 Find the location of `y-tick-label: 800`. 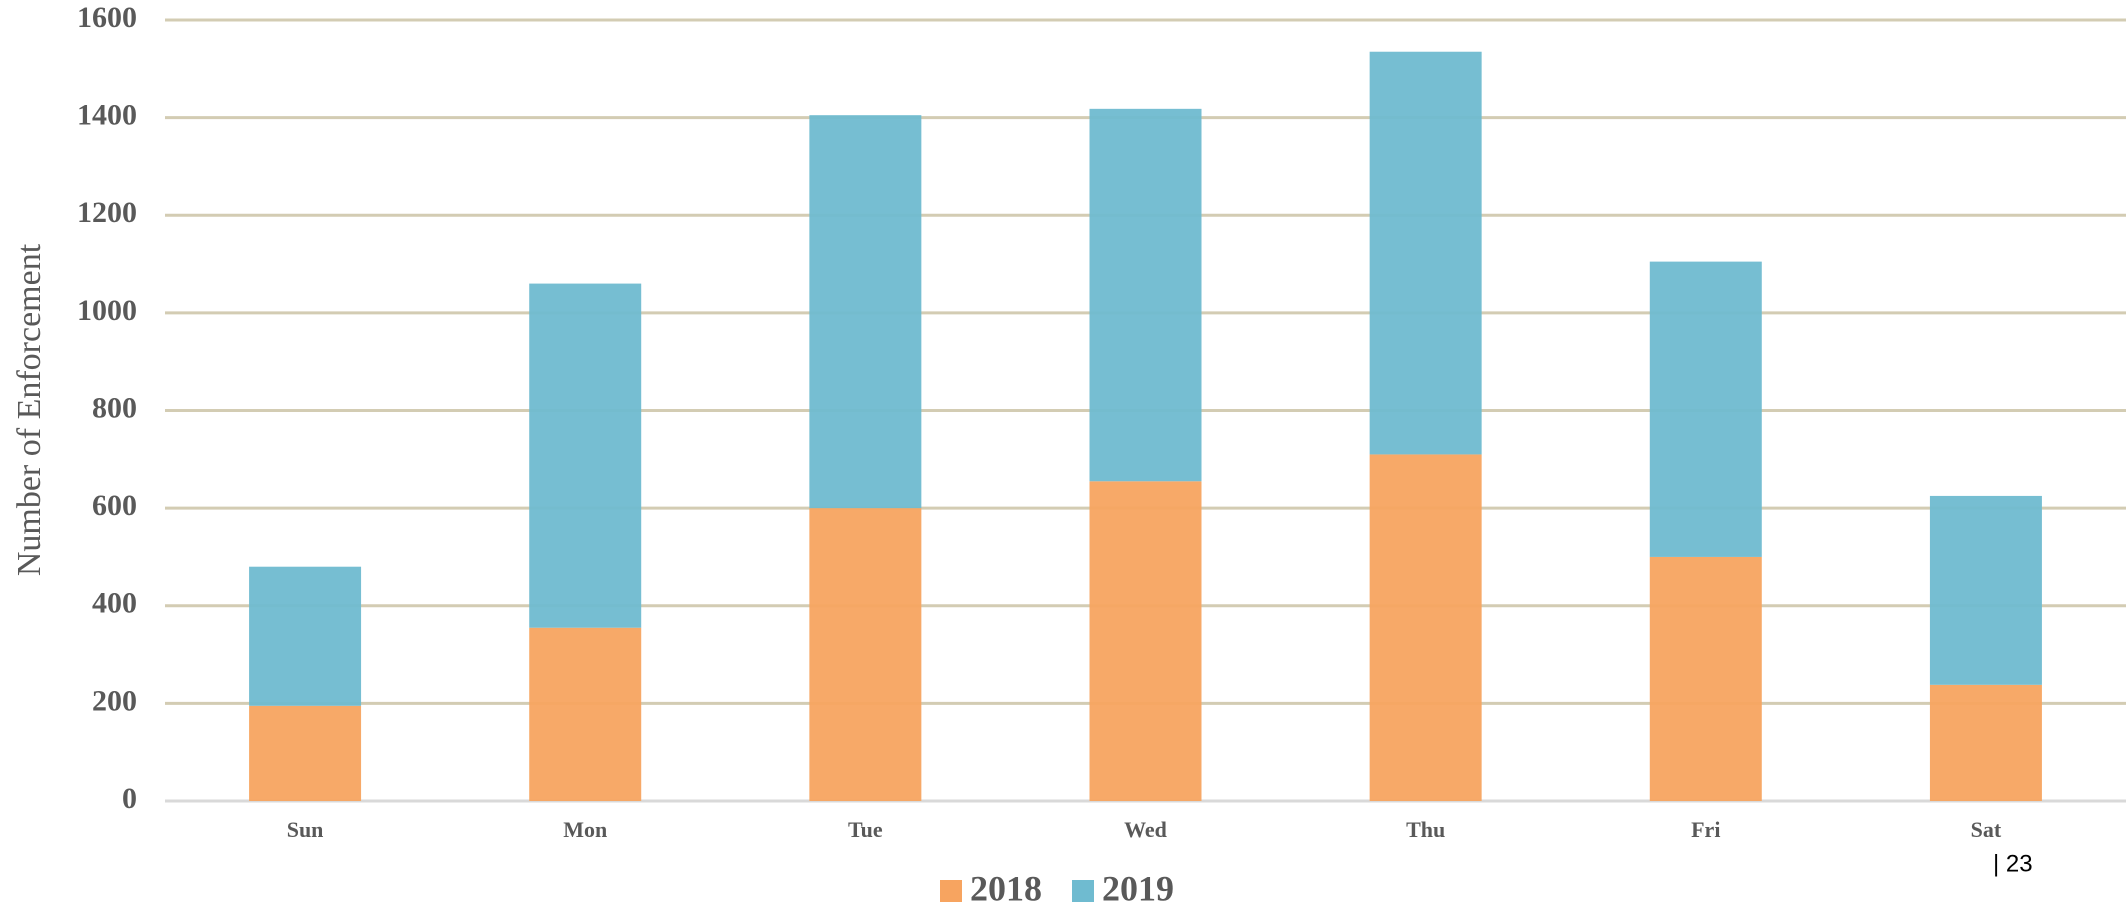

y-tick-label: 800 is located at coordinates (114, 407).